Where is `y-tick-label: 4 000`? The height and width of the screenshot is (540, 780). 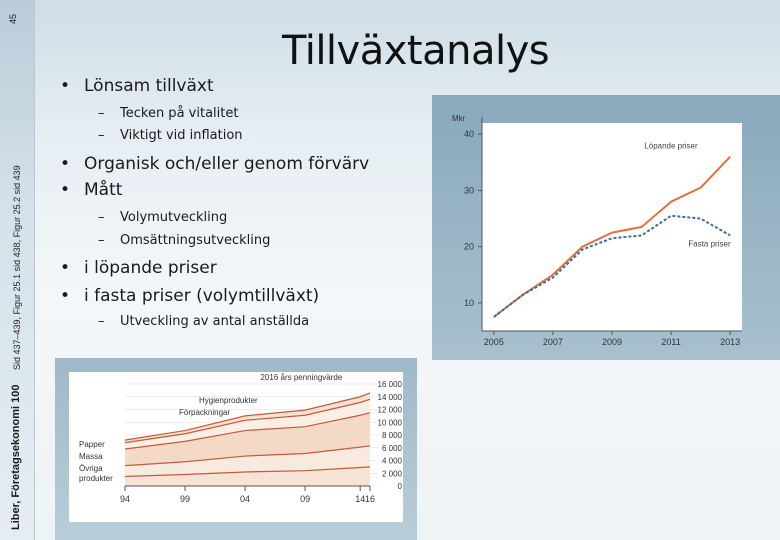 y-tick-label: 4 000 is located at coordinates (392, 461).